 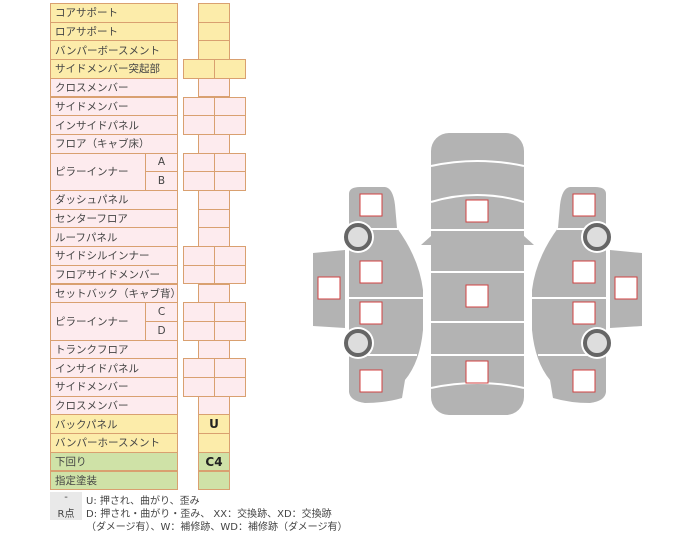 What do you see at coordinates (114, 274) in the screenshot?
I see `row-label: フロアサイドメンバー` at bounding box center [114, 274].